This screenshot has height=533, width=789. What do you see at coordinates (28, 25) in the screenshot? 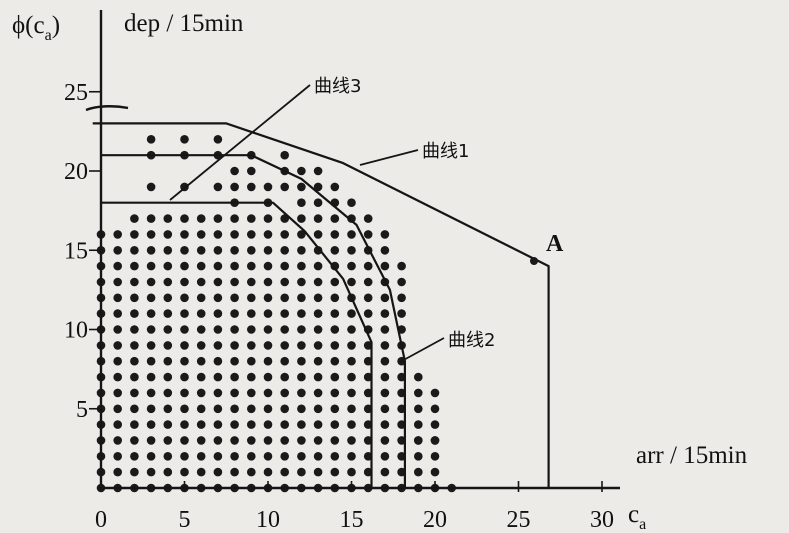
I see `y-axis-title-main: ϕ(c` at bounding box center [28, 25].